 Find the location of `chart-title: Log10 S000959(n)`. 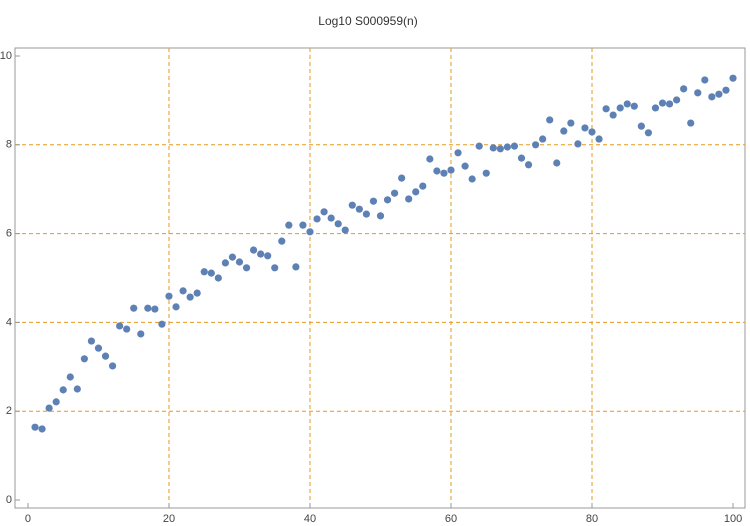

chart-title: Log10 S000959(n) is located at coordinates (367, 21).